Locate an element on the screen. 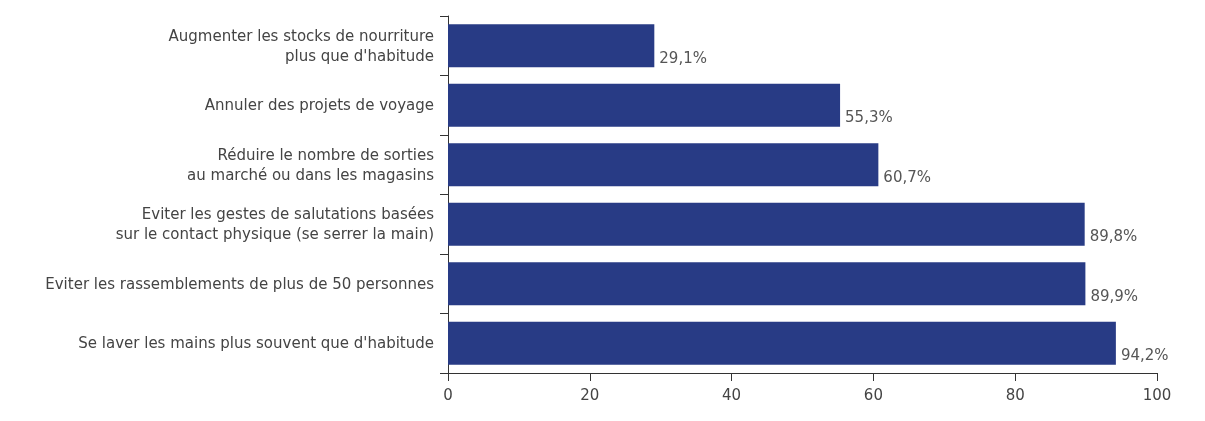 This screenshot has height=421, width=1205. data-label: 60,7% is located at coordinates (907, 176).